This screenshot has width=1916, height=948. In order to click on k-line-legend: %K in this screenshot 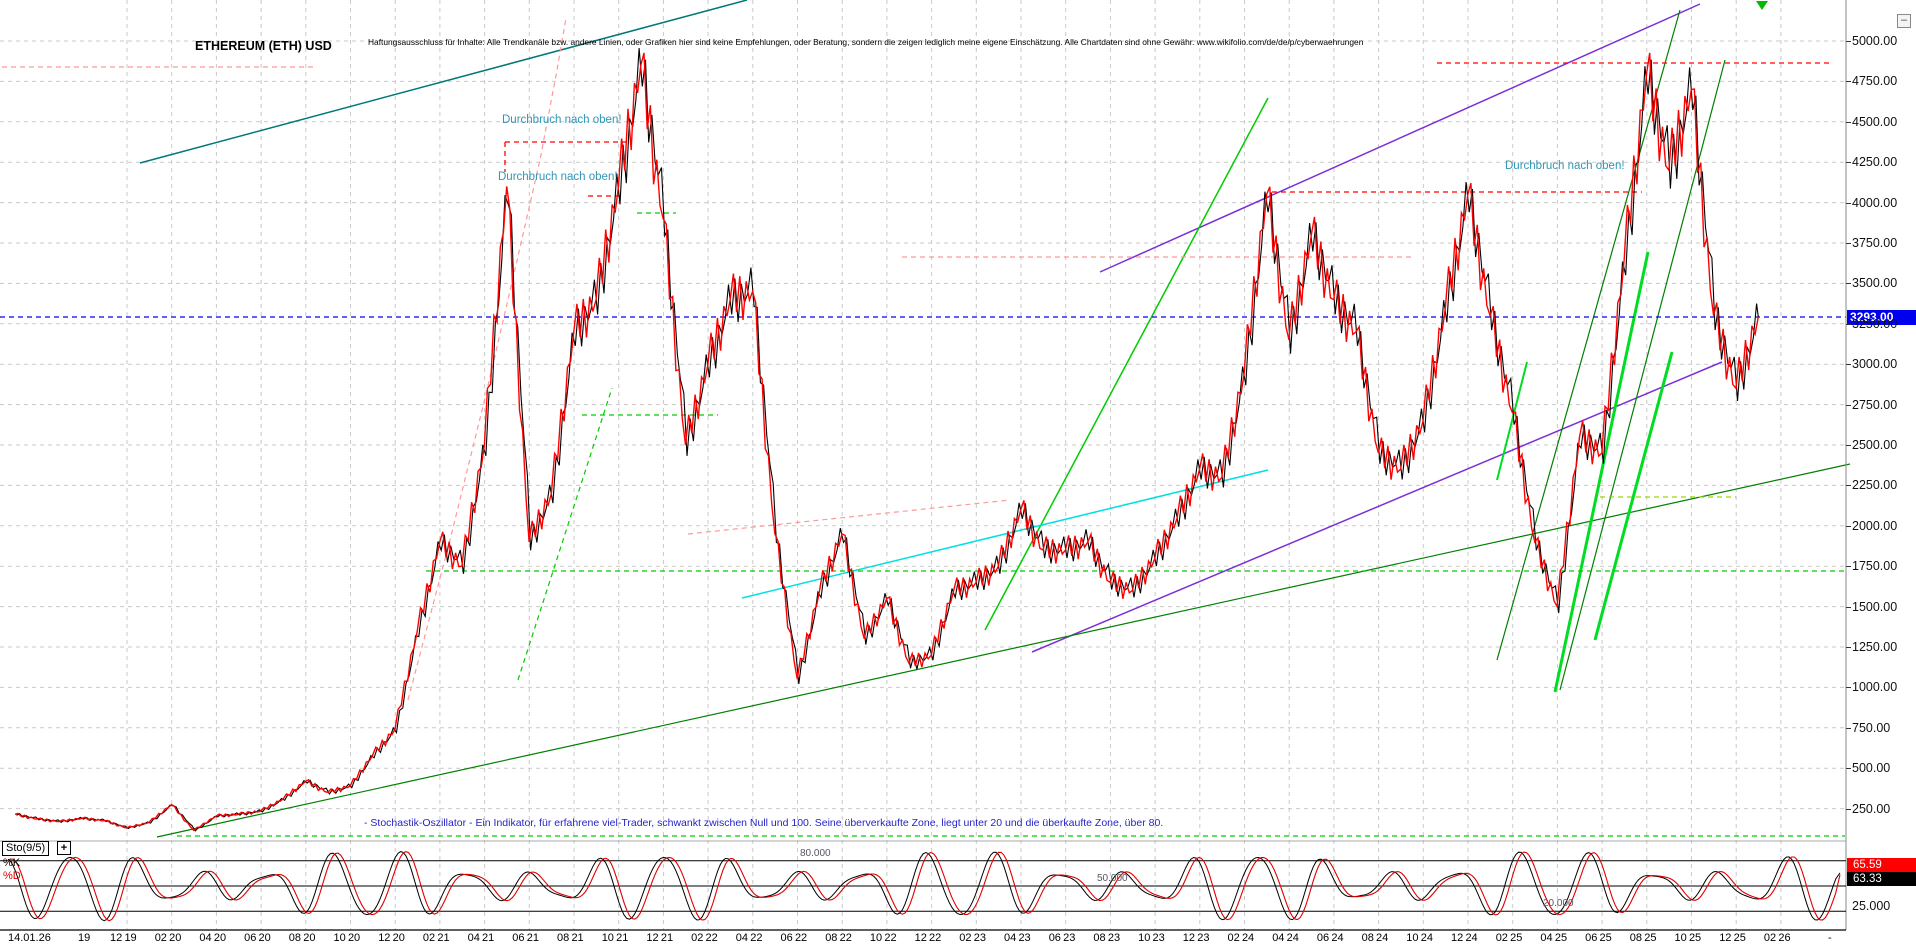, I will do `click(12, 863)`.